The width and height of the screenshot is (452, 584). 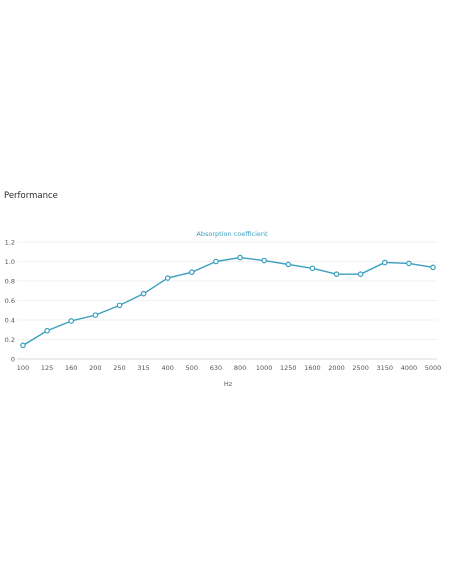 What do you see at coordinates (10, 242) in the screenshot?
I see `y-tick-label: 1.2` at bounding box center [10, 242].